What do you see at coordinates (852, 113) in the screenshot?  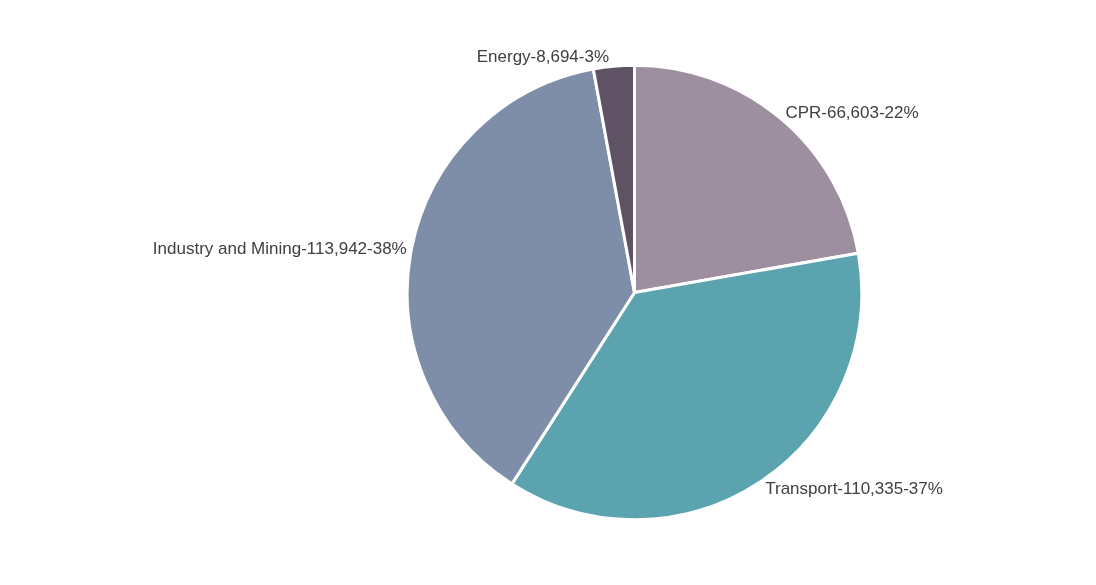 I see `slice-label: CPR-66,603-22%` at bounding box center [852, 113].